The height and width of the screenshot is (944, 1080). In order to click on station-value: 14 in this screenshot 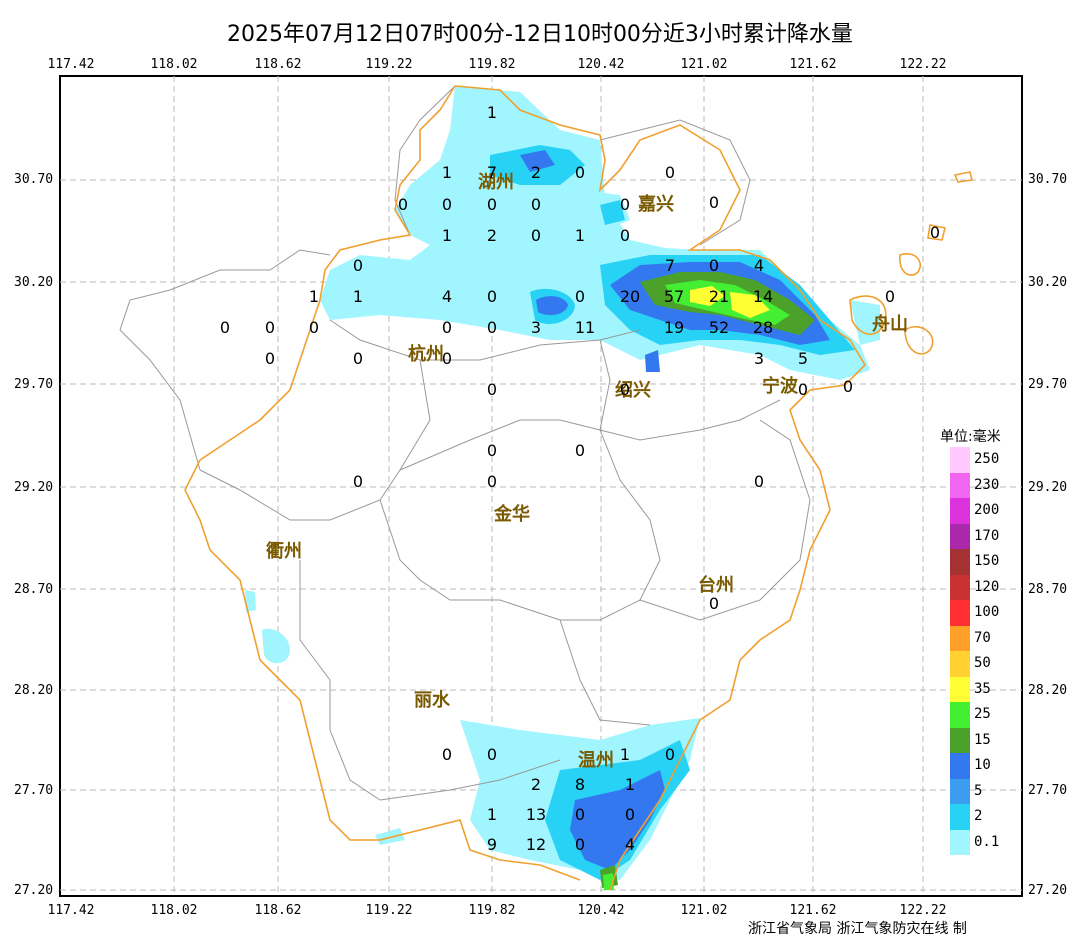, I will do `click(763, 296)`.